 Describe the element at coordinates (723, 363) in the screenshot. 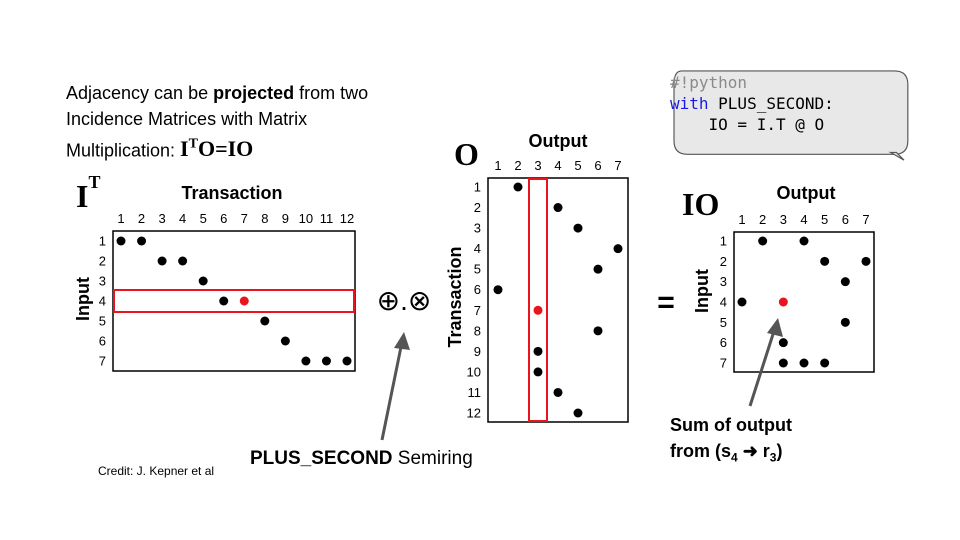

I see `matrix-io-row-label: 7` at that location.